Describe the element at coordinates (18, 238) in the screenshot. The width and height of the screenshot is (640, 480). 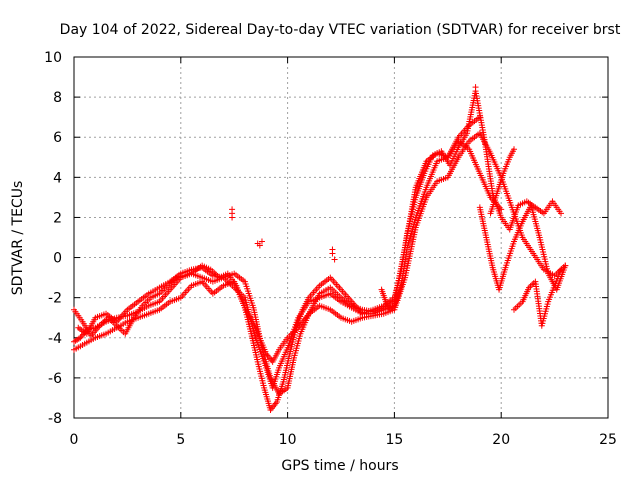
I see `y-axis-label: SDTVAR / TECUs` at that location.